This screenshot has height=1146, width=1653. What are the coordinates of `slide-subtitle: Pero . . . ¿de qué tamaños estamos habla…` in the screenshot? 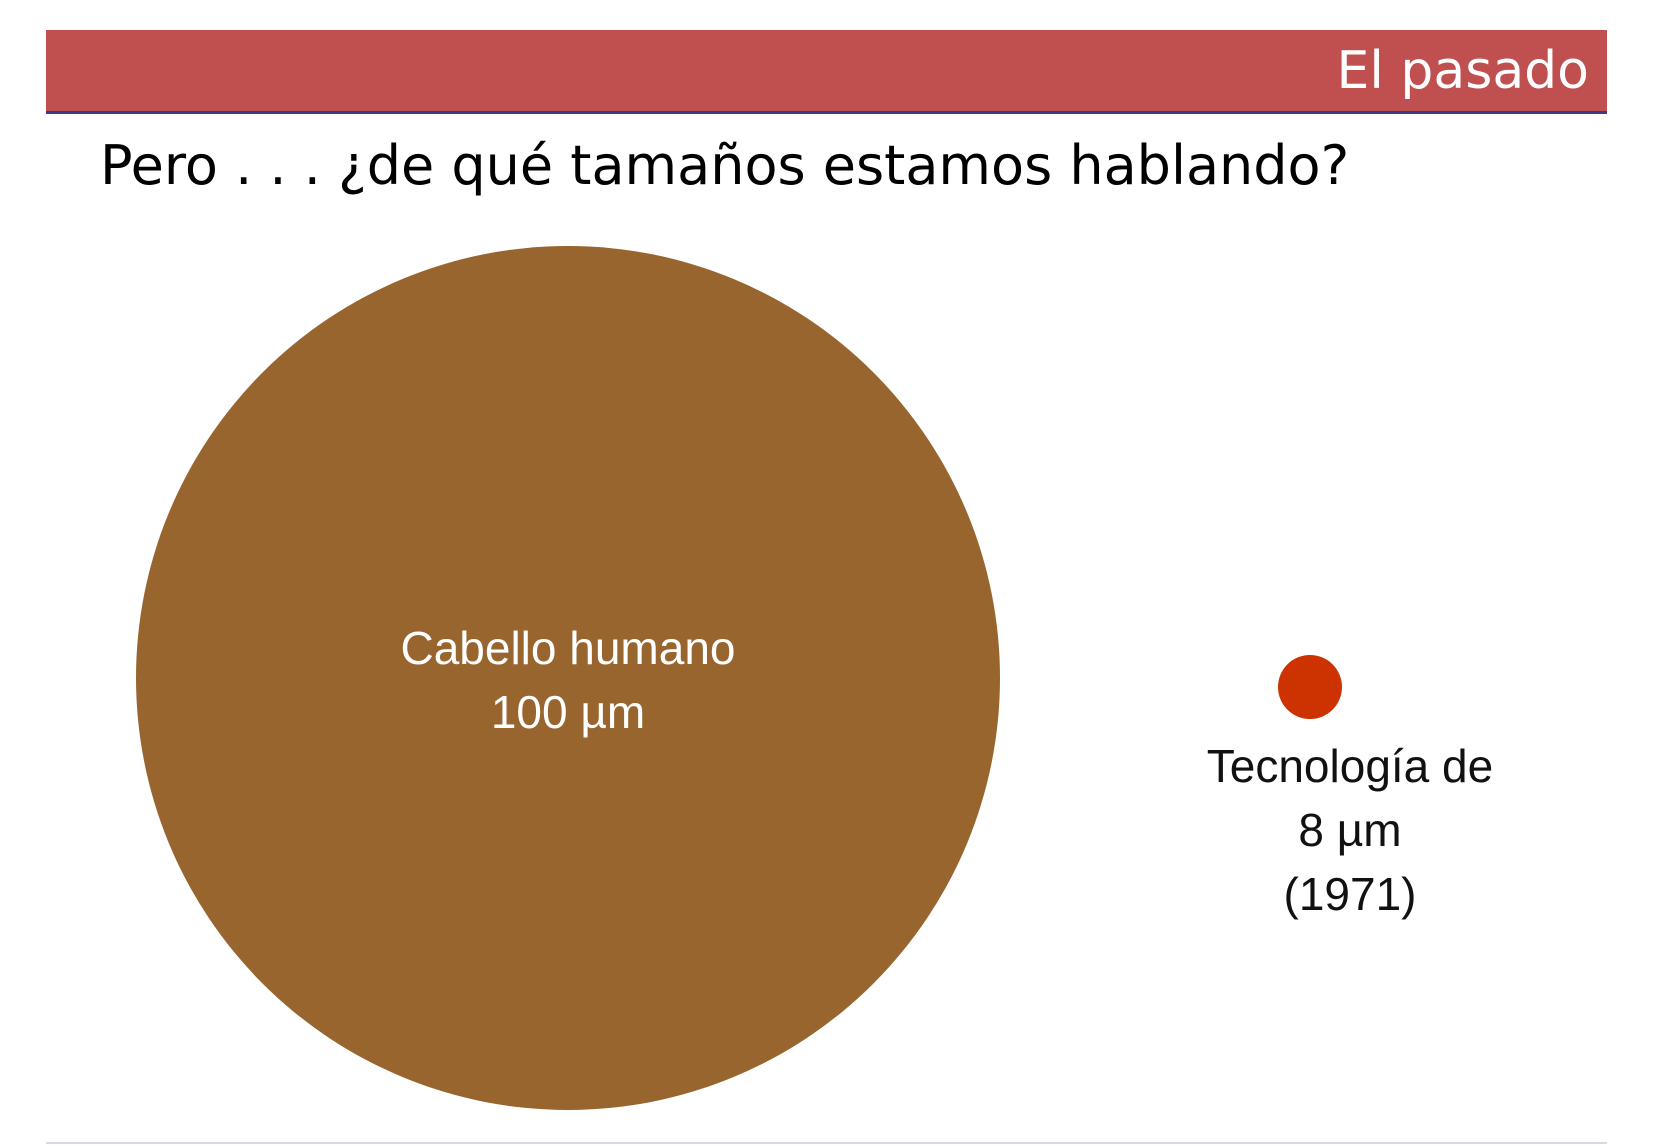 It's located at (724, 166).